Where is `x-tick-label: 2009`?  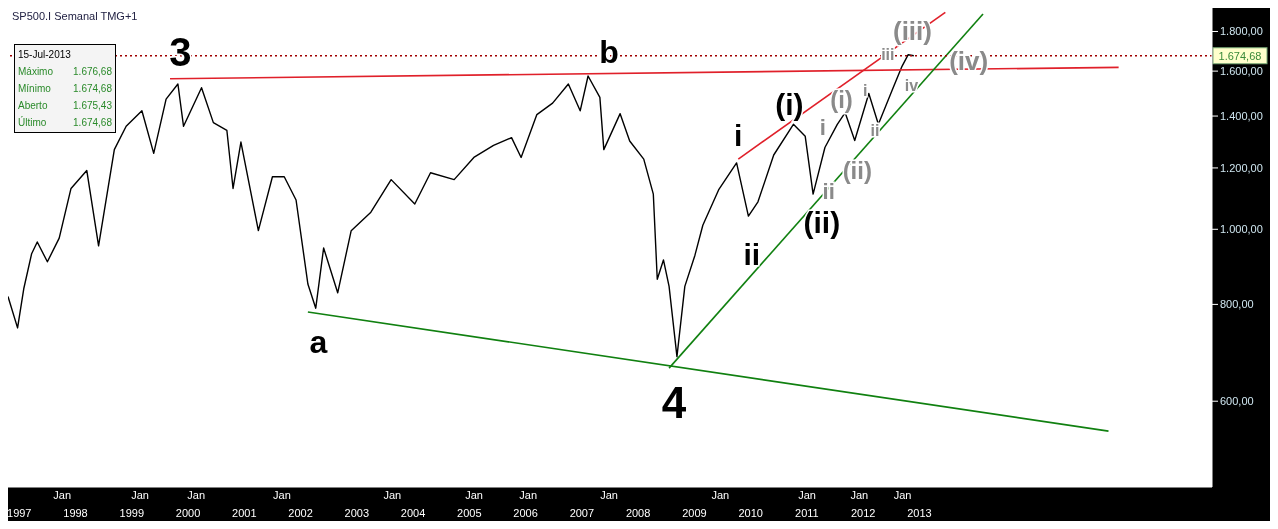 x-tick-label: 2009 is located at coordinates (694, 513).